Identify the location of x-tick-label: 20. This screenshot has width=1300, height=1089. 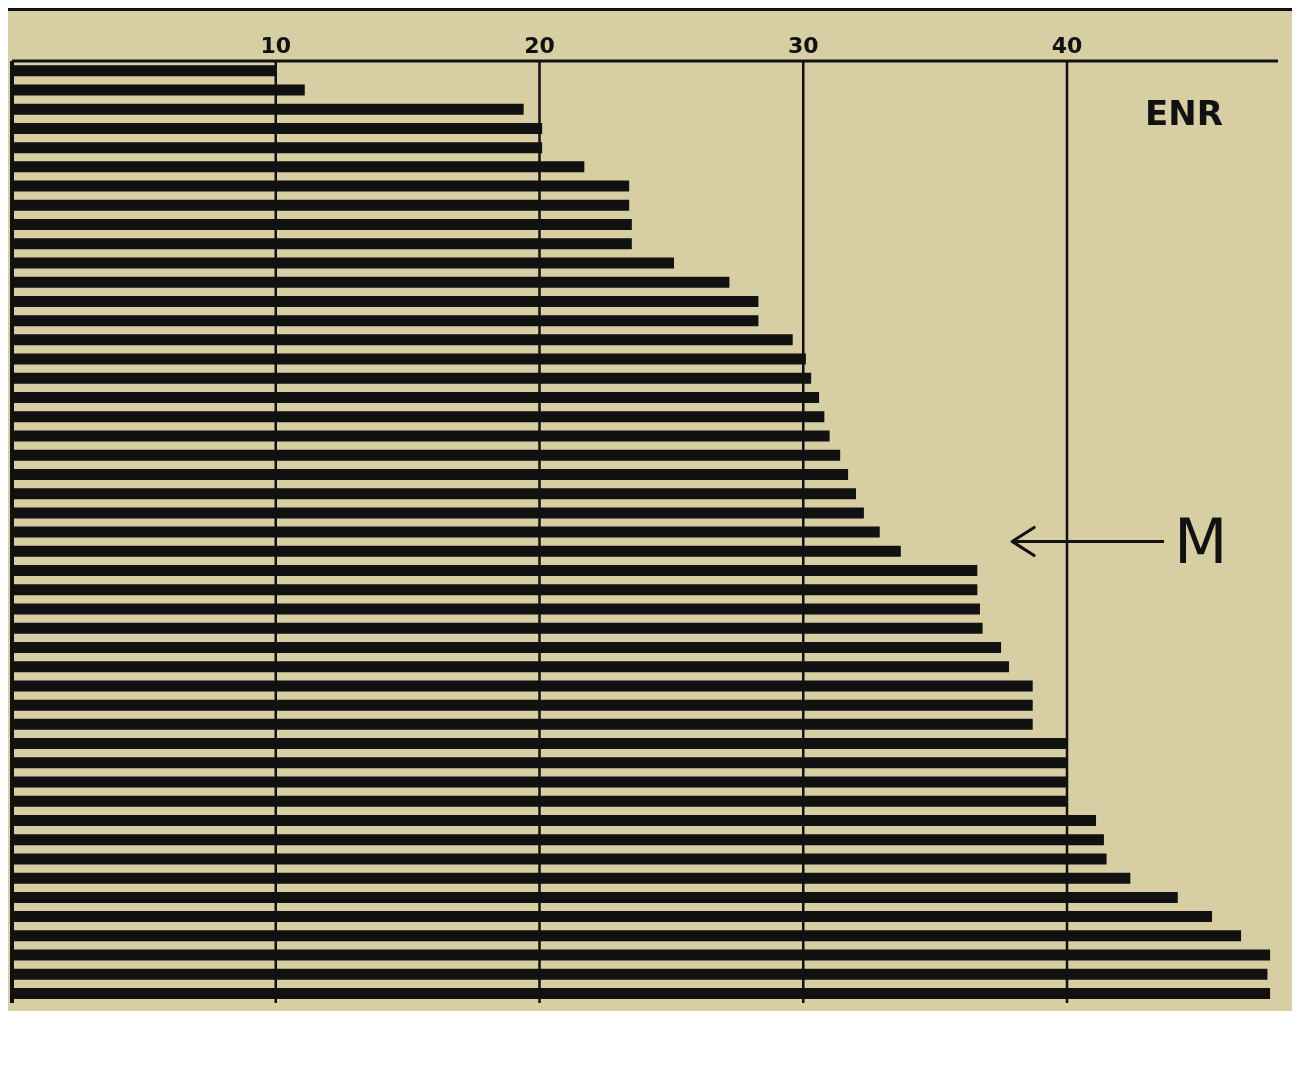
(539, 45).